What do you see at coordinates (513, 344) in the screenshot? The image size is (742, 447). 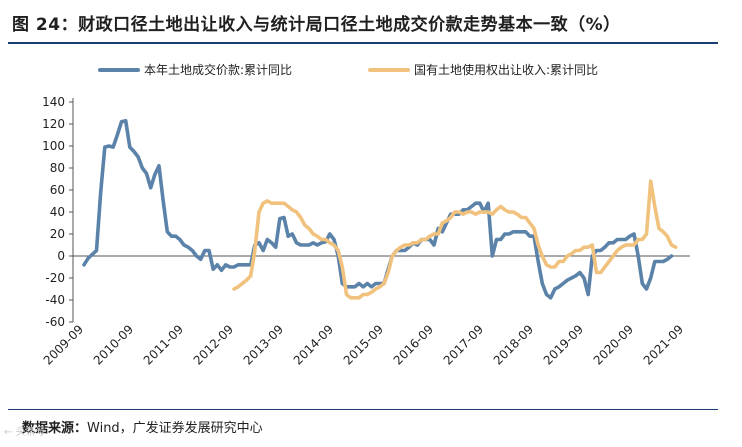 I see `x-tick-label: 2018-09` at bounding box center [513, 344].